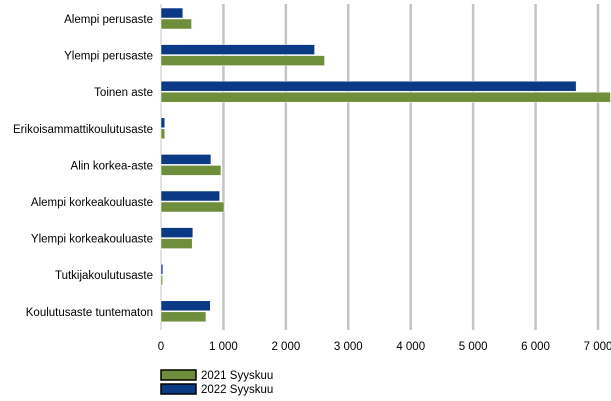  What do you see at coordinates (237, 376) in the screenshot?
I see `legend-label: 2021 Syyskuu` at bounding box center [237, 376].